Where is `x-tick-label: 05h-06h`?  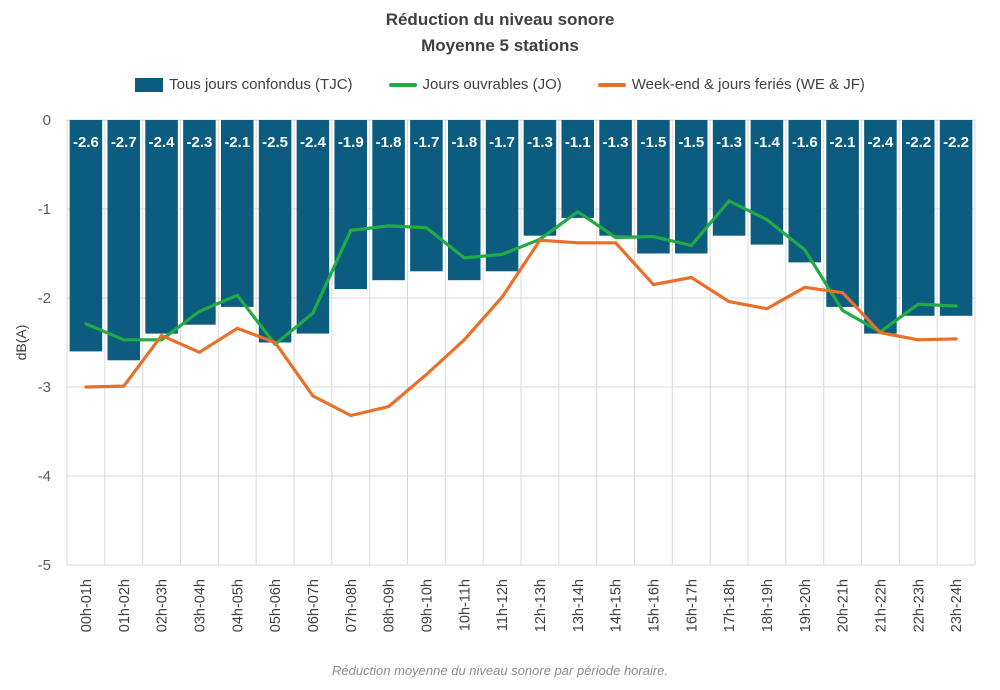 x-tick-label: 05h-06h is located at coordinates (276, 605).